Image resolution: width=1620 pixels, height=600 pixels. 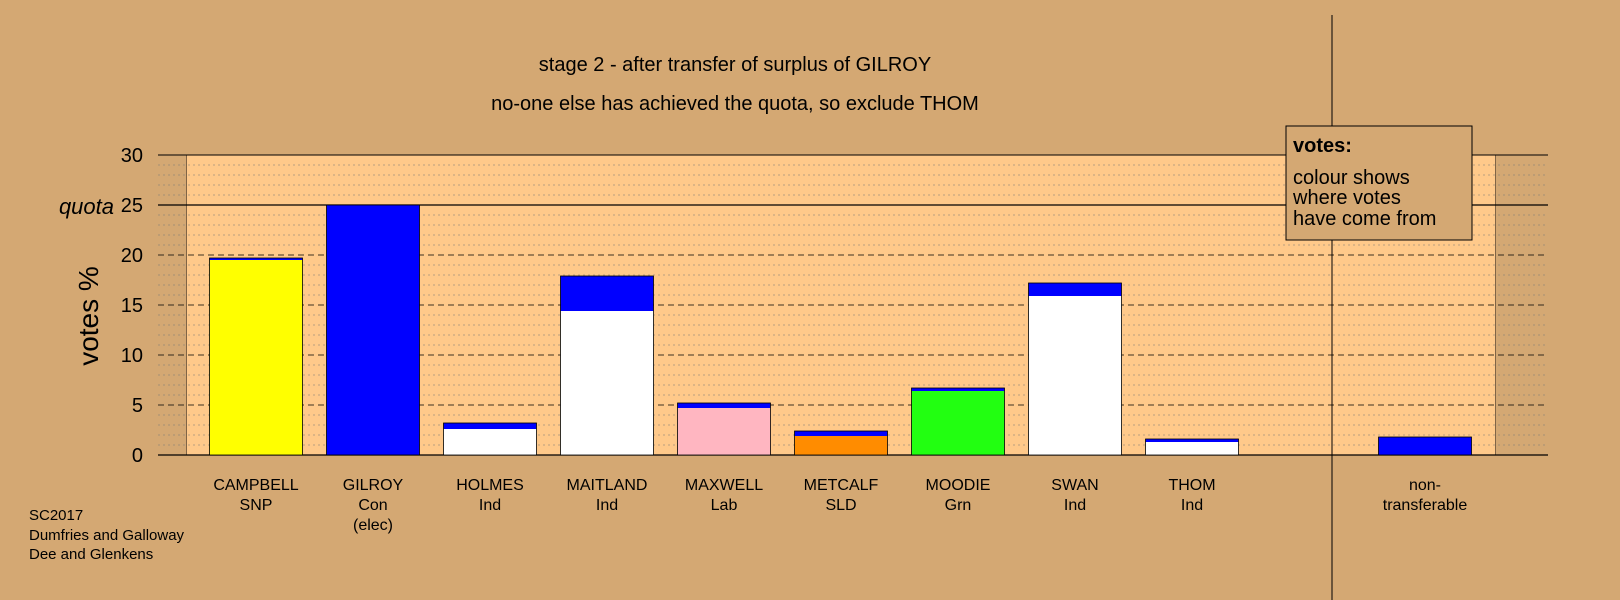 What do you see at coordinates (1322, 146) in the screenshot?
I see `legend-title: votes:` at bounding box center [1322, 146].